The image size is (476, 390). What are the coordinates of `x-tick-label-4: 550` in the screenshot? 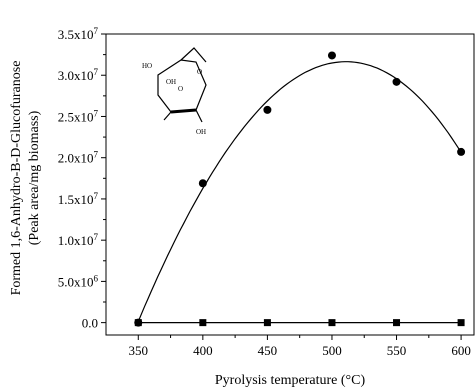 It's located at (397, 350).